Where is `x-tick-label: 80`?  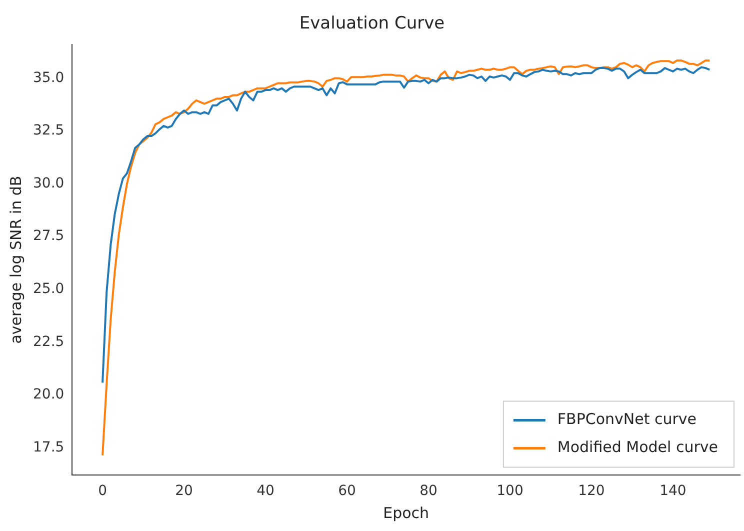 x-tick-label: 80 is located at coordinates (429, 491).